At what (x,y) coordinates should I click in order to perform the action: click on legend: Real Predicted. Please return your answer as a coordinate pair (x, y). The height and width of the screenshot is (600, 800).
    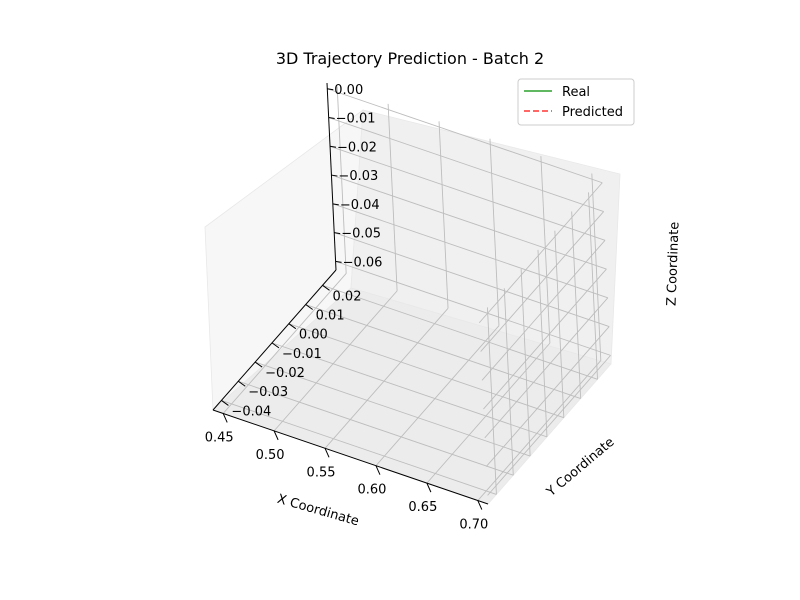
    Looking at the image, I should click on (576, 102).